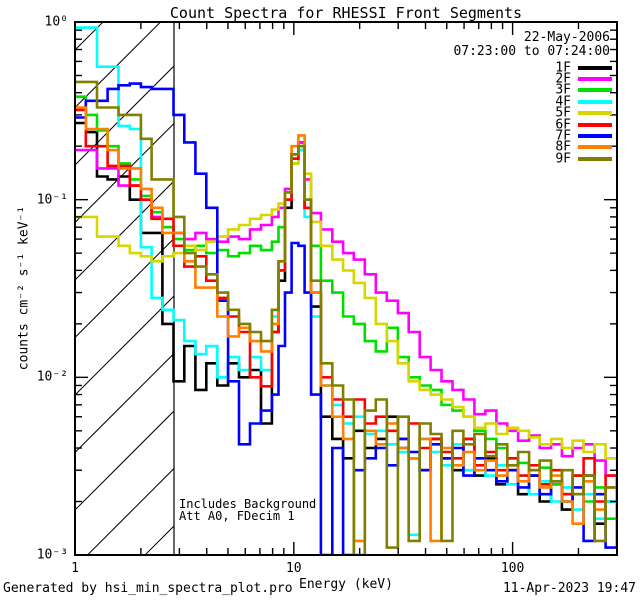  What do you see at coordinates (595, 90) in the screenshot?
I see `legend-swatch-3F` at bounding box center [595, 90].